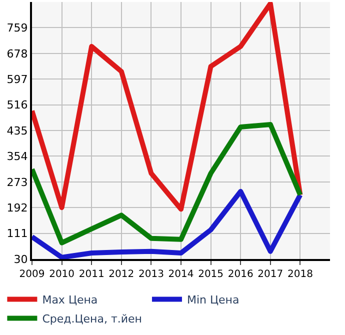 The image size is (345, 335). Describe the element at coordinates (17, 105) in the screenshot. I see `y-tick-label: 516` at that location.